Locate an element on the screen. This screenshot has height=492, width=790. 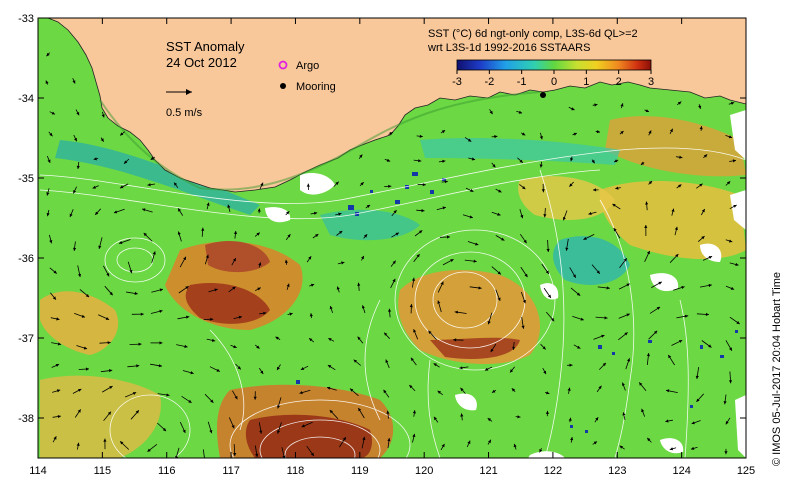
y-tick-label: -36 is located at coordinates (26, 259).